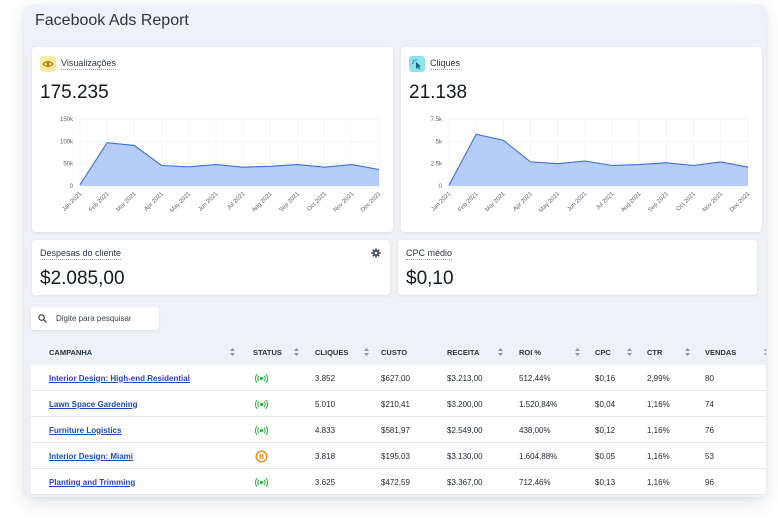  I want to click on col-roi-cell: 1.604,88%, so click(538, 456).